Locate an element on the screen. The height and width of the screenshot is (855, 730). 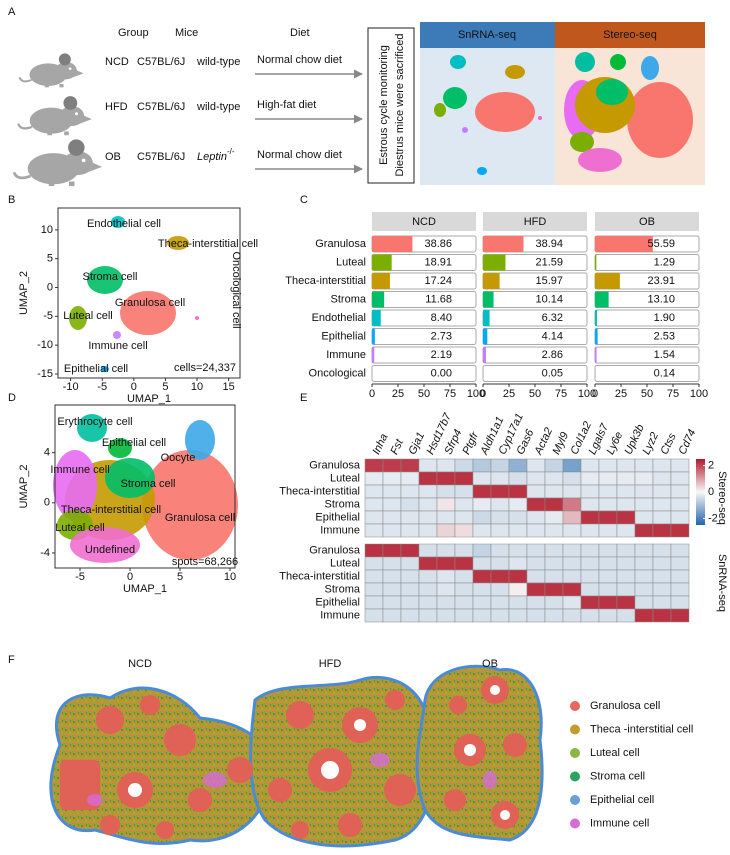
genotype-name: wild-type is located at coordinates (218, 62).